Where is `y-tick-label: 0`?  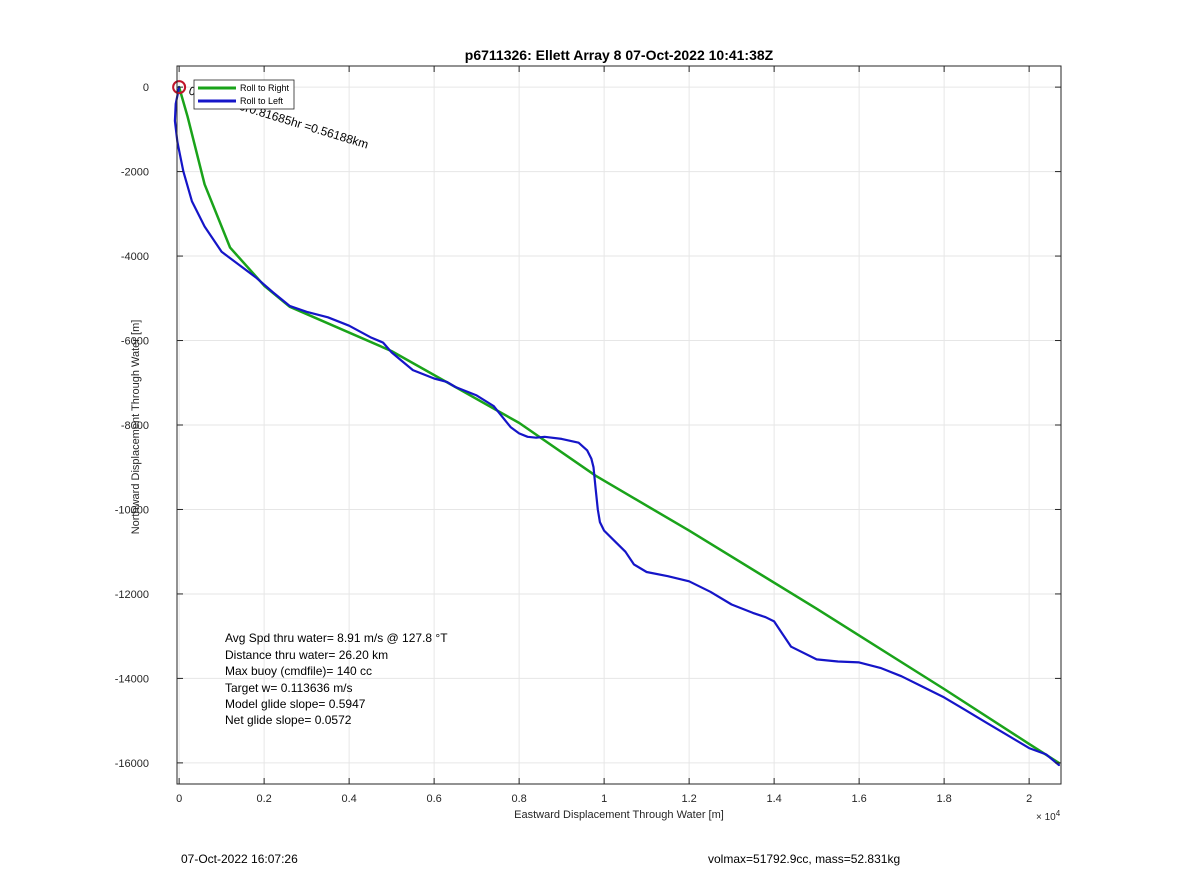 y-tick-label: 0 is located at coordinates (146, 88).